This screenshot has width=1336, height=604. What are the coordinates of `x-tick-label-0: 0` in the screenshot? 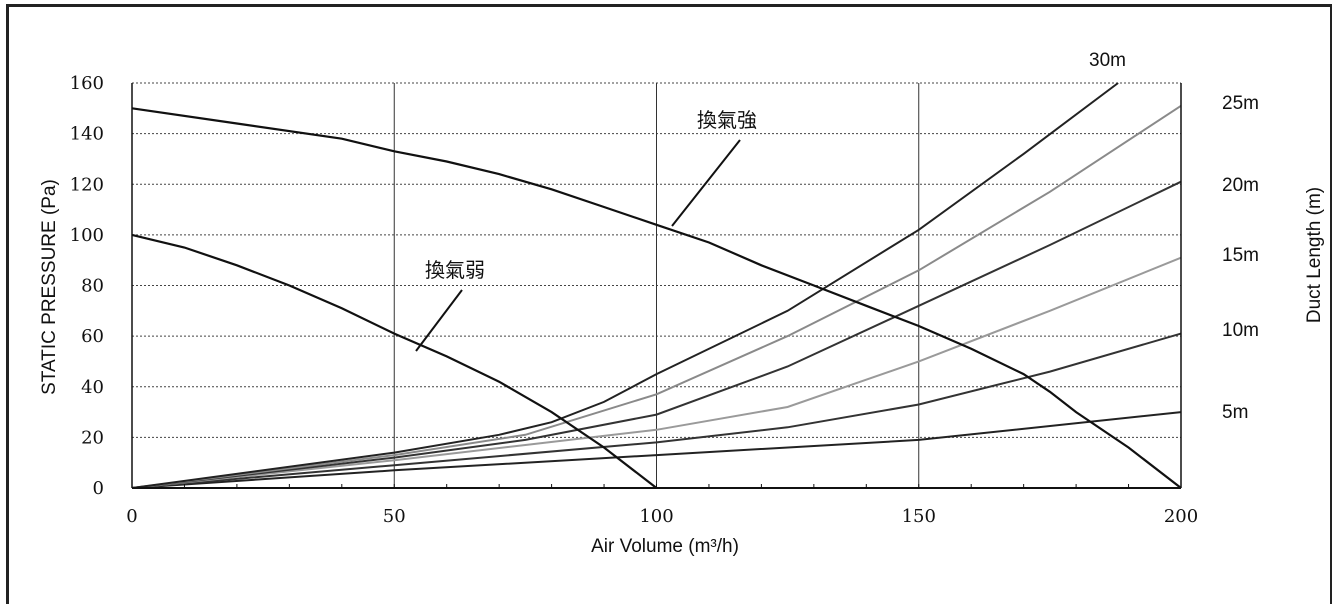 It's located at (131, 516).